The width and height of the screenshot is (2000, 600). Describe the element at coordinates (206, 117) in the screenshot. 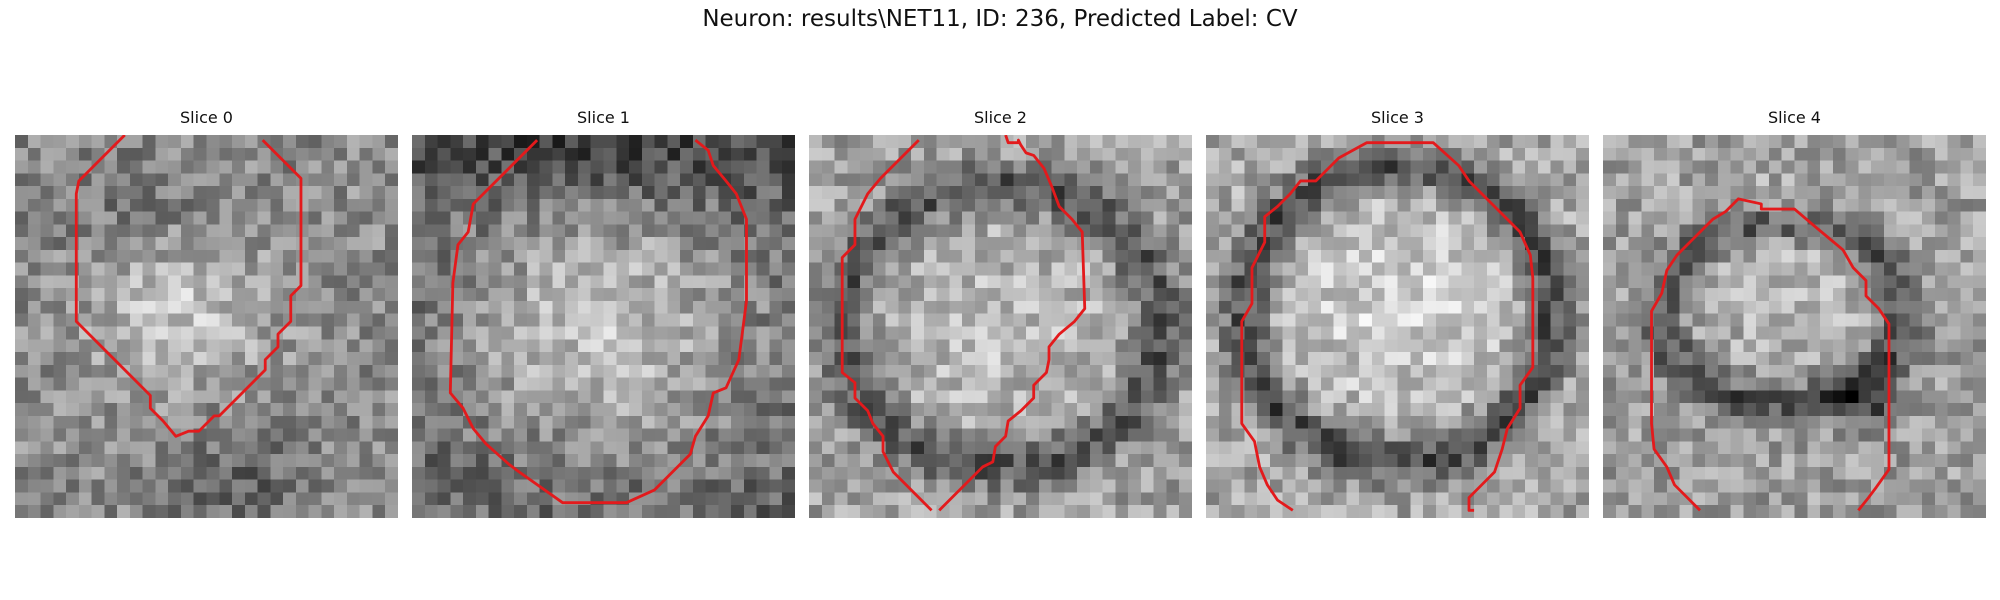

I see `slice-title: Slice 0` at that location.